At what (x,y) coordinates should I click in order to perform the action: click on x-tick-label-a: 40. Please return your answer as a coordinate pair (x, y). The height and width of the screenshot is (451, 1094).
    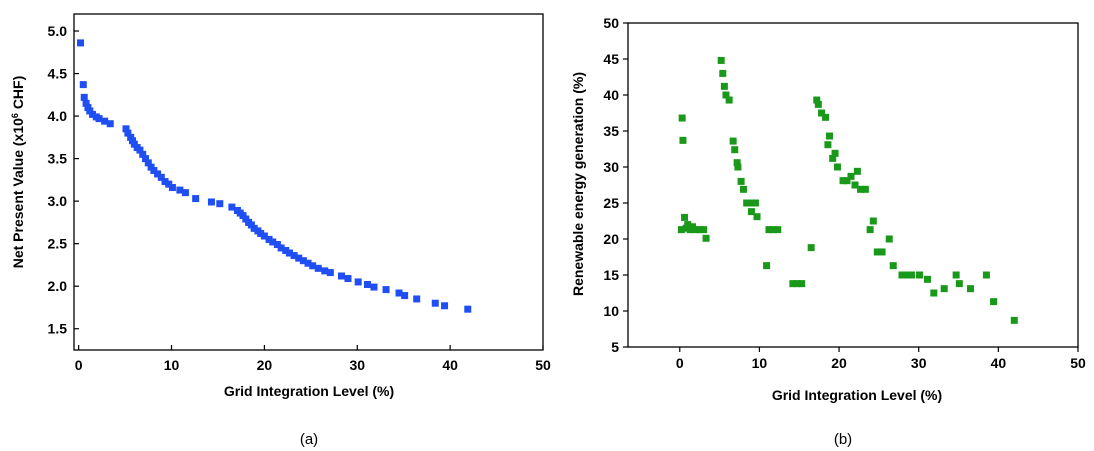
    Looking at the image, I should click on (450, 365).